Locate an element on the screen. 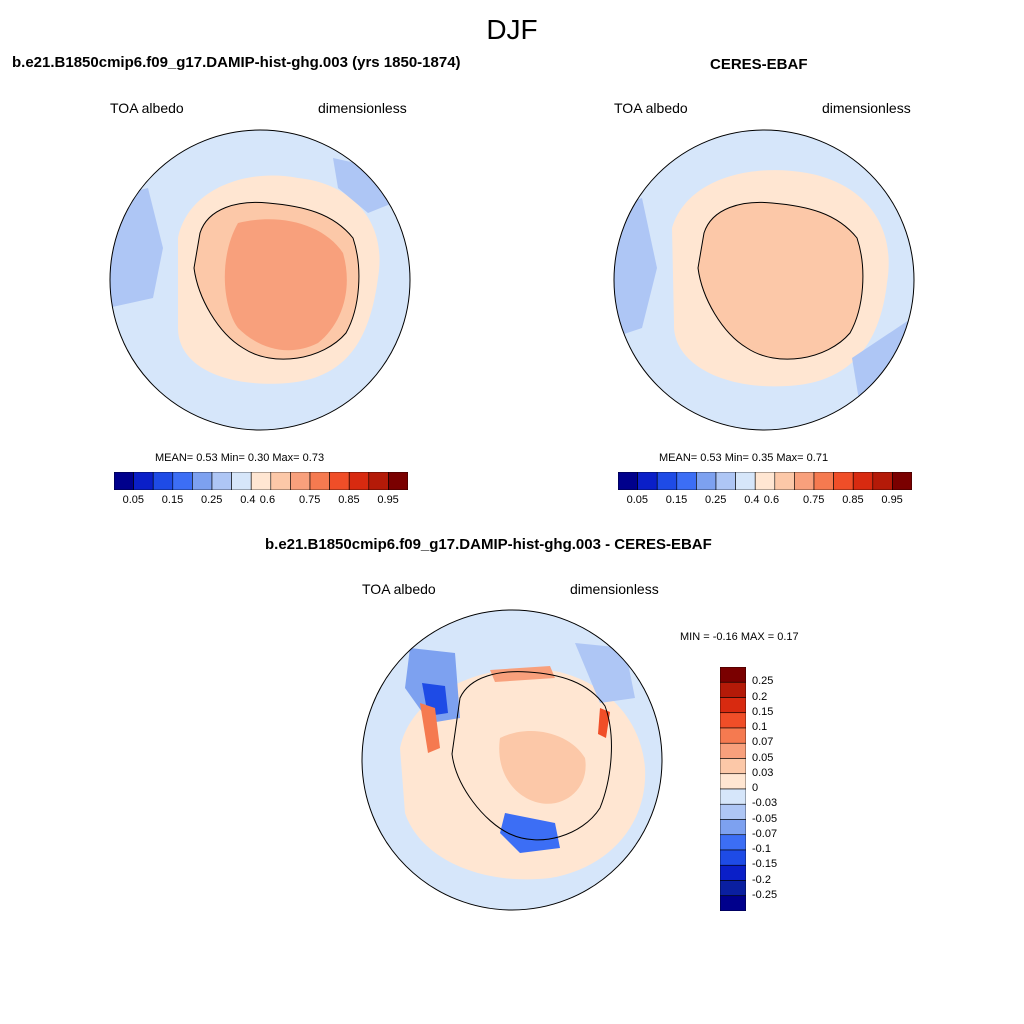 The width and height of the screenshot is (1024, 1024). antarctica-fill is located at coordinates (780, 281).